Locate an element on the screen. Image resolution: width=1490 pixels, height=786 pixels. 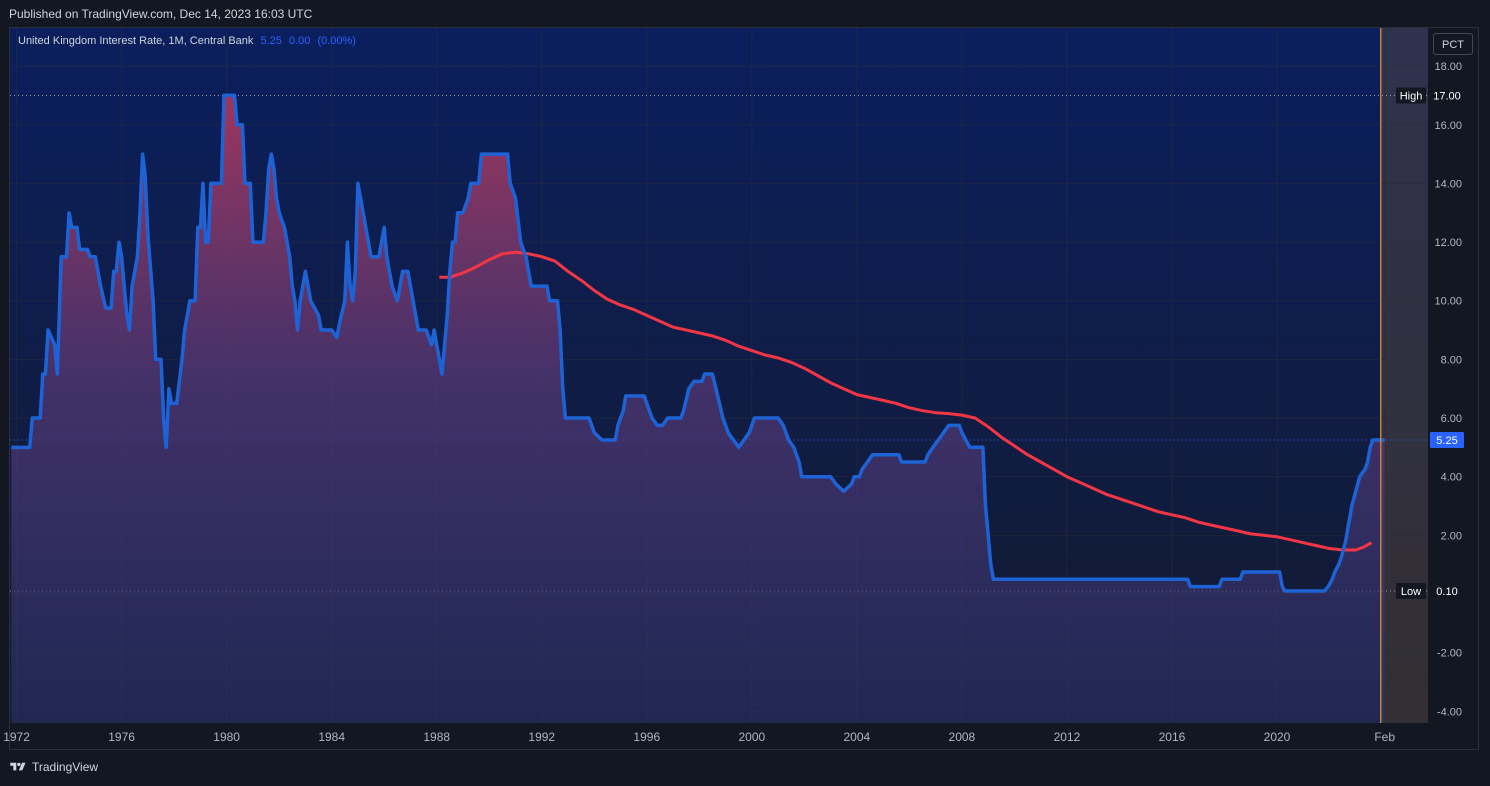
x-axis-tick-label: 1996 is located at coordinates (646, 737).